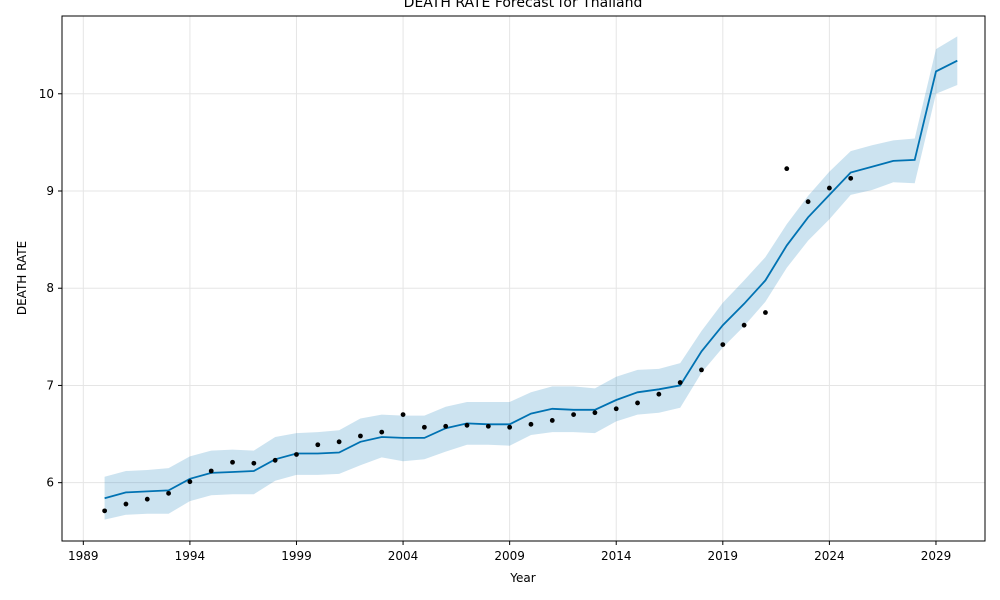 The height and width of the screenshot is (600, 1000). What do you see at coordinates (522, 578) in the screenshot?
I see `x-axis-label: Year` at bounding box center [522, 578].